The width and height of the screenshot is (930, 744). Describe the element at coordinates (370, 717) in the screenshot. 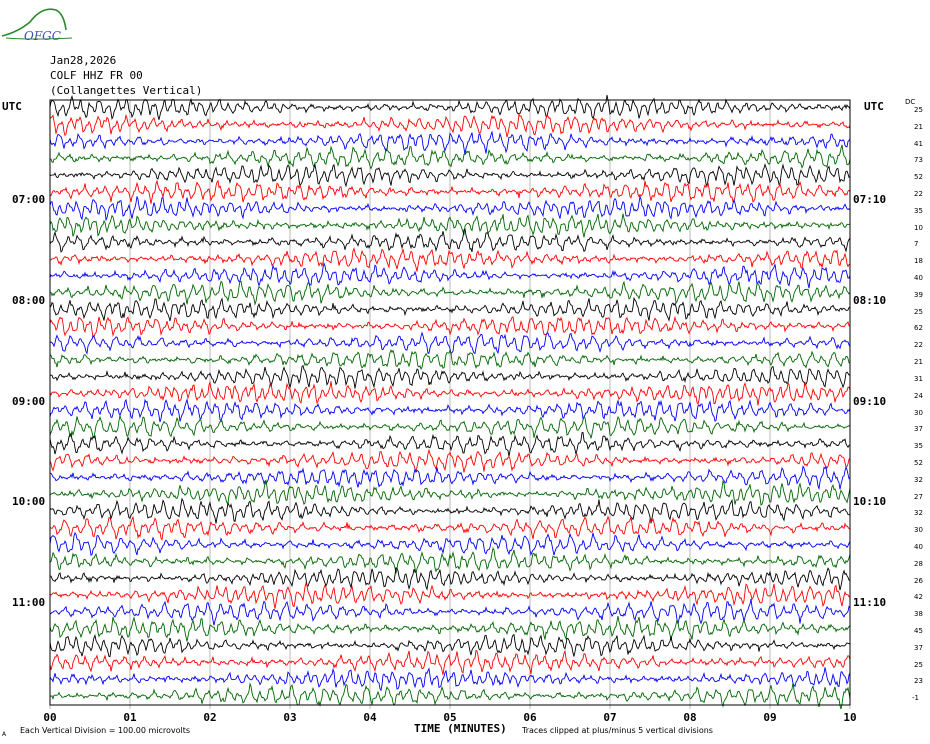

I see `x-tick-label: 04` at that location.